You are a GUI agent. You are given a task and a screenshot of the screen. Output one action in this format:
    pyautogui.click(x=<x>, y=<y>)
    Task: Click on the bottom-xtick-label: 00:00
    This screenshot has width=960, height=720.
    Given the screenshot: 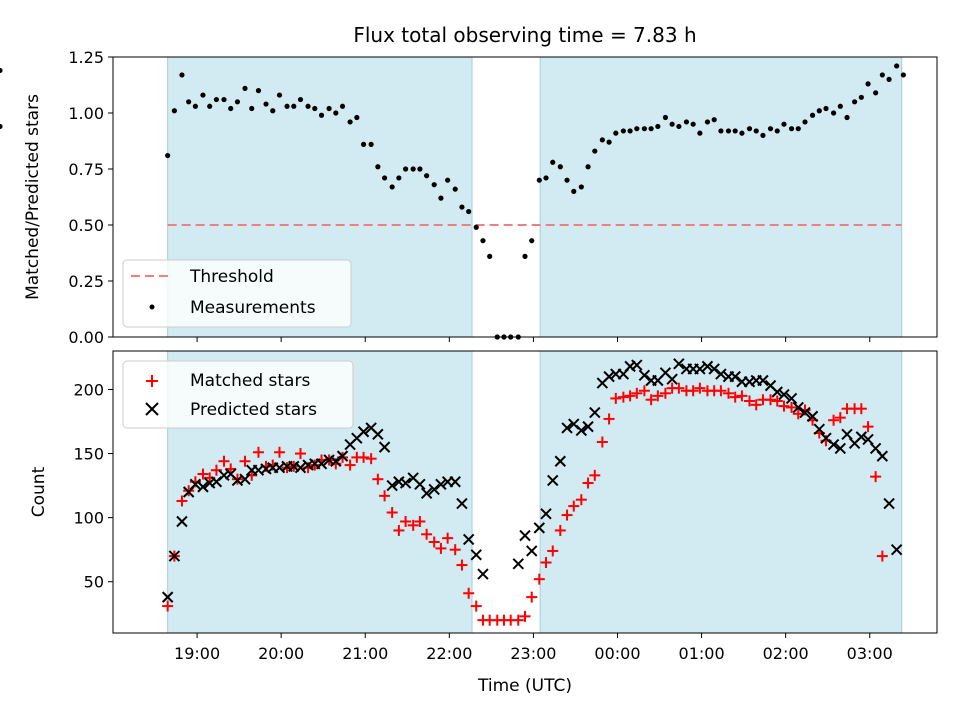 What is the action you would take?
    pyautogui.click(x=617, y=653)
    